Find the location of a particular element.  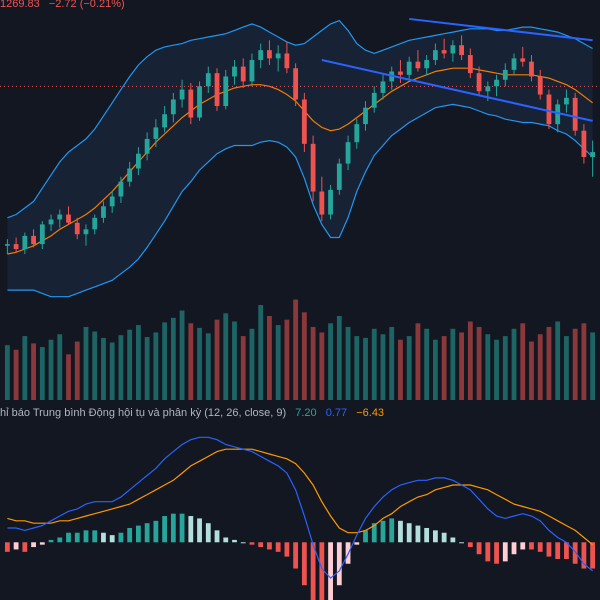

signal-value: 0.77 is located at coordinates (336, 413).